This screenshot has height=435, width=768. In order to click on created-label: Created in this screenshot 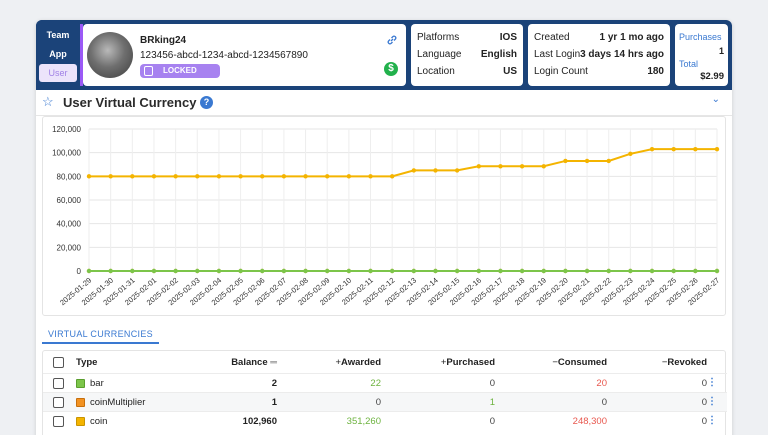, I will do `click(552, 37)`.